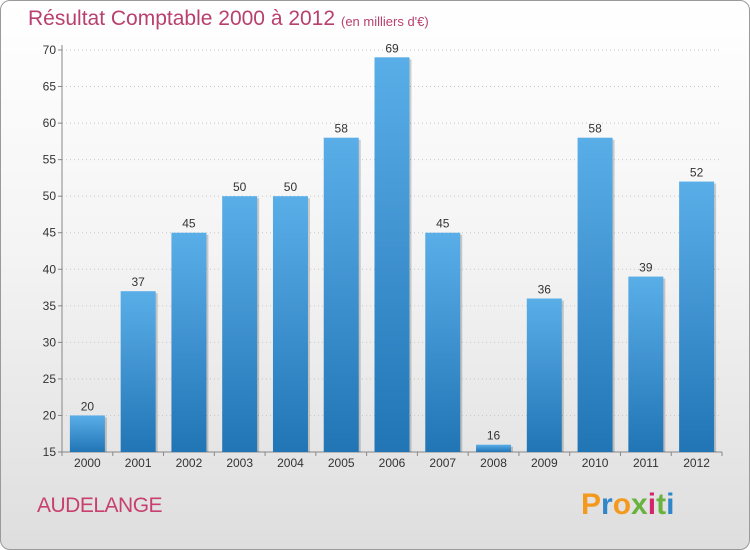 Image resolution: width=750 pixels, height=550 pixels. What do you see at coordinates (385, 21) in the screenshot?
I see `chart-subtitle: (en milliers d'€)` at bounding box center [385, 21].